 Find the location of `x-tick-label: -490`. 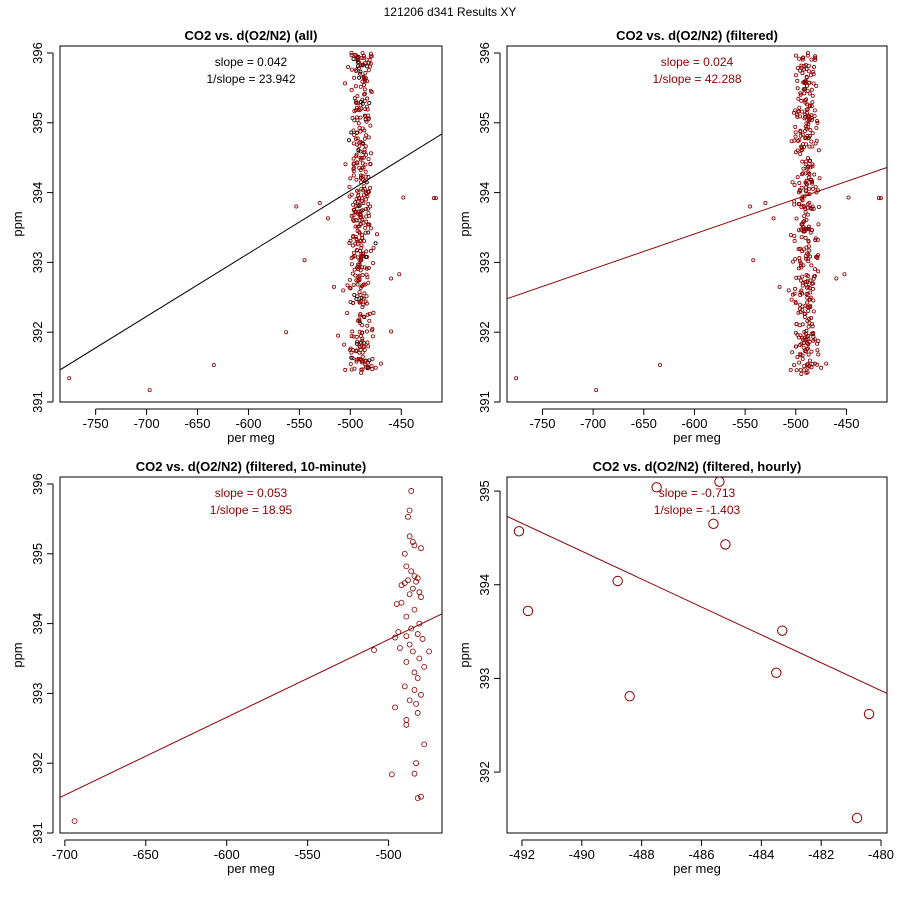

x-tick-label: -490 is located at coordinates (582, 854).